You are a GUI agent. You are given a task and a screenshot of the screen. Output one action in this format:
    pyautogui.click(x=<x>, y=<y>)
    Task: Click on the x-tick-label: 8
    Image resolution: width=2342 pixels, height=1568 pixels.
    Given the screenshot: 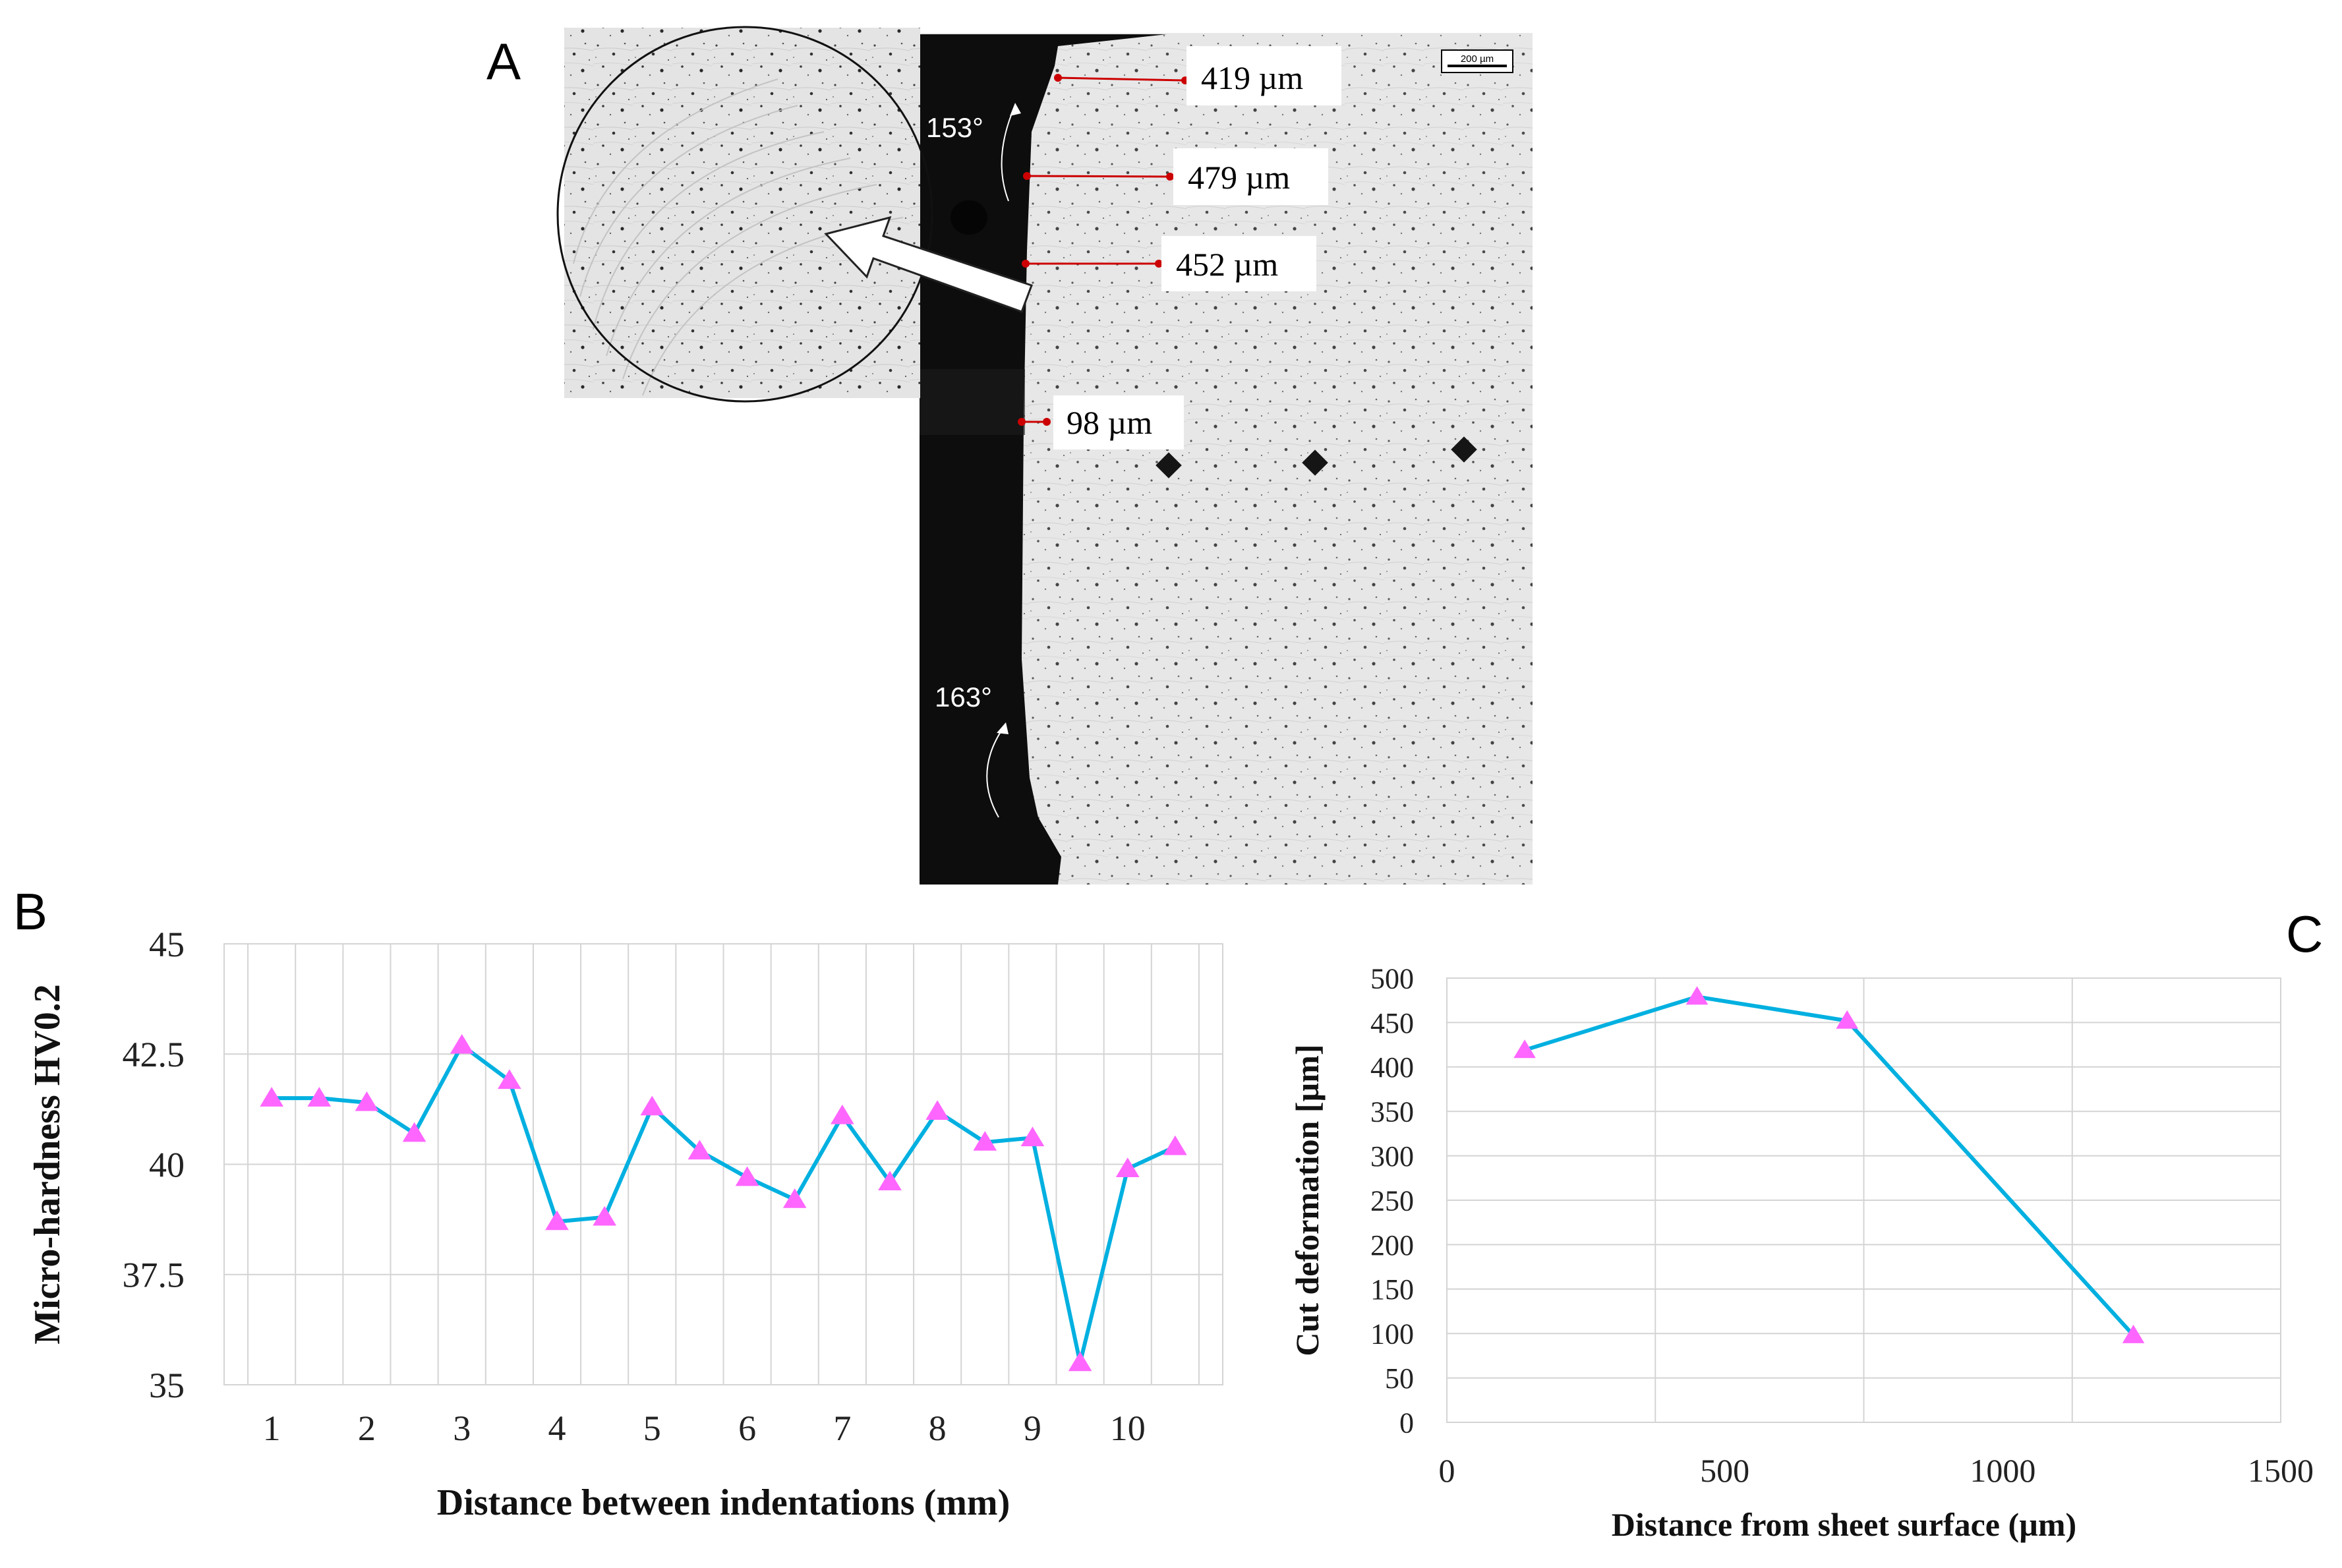 What is the action you would take?
    pyautogui.click(x=938, y=1428)
    